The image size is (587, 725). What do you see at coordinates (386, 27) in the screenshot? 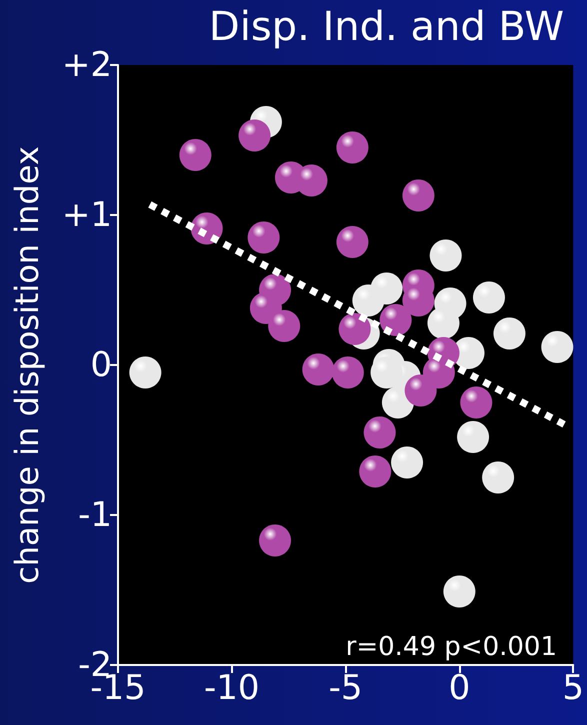
I see `chart-title: Disp. Ind. and BW` at bounding box center [386, 27].